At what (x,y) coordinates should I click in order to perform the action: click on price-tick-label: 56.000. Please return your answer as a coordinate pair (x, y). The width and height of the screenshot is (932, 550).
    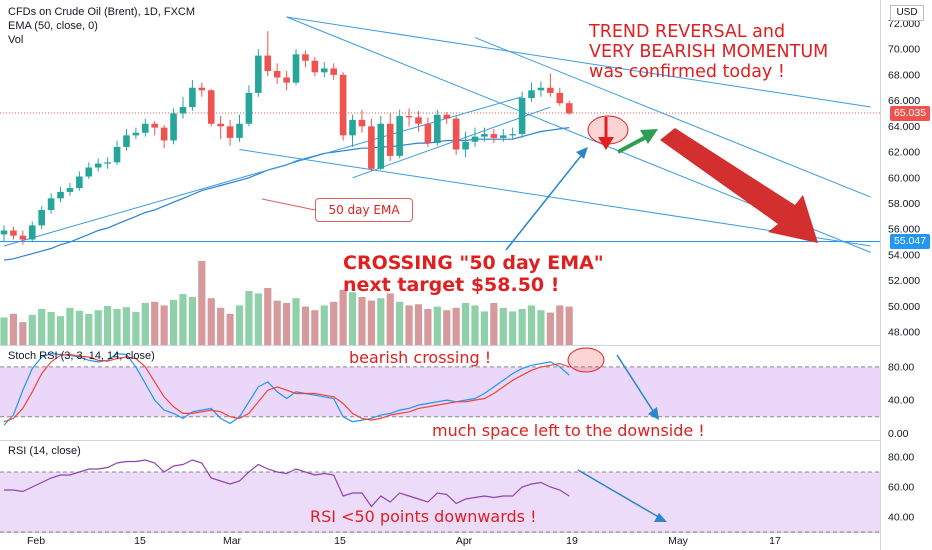
    Looking at the image, I should click on (904, 230).